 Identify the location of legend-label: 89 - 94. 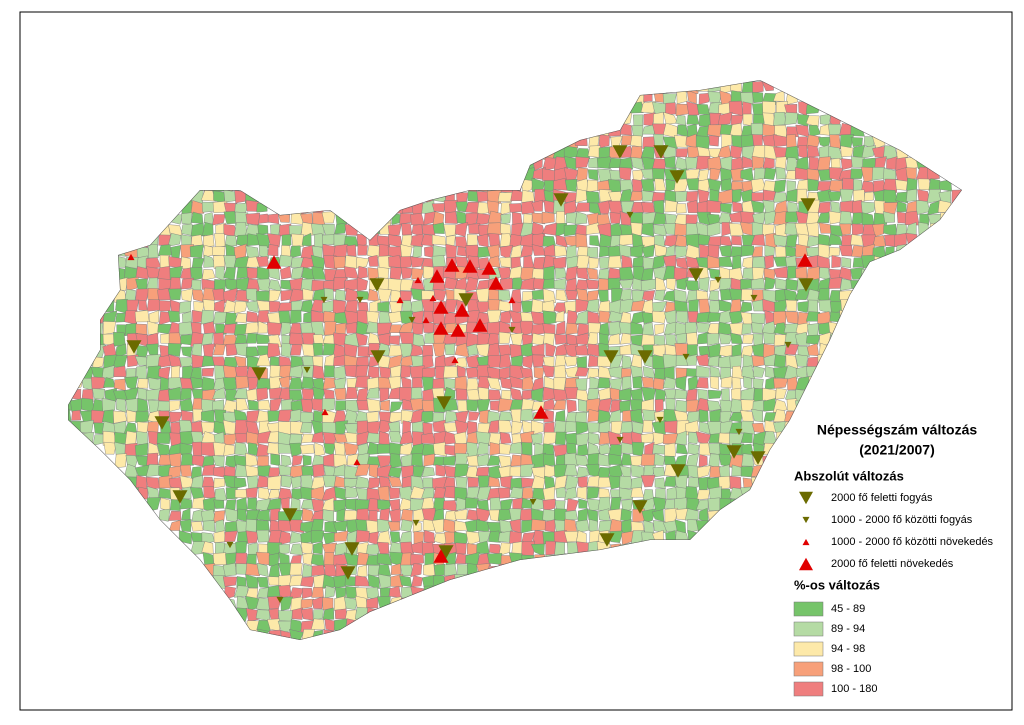
(848, 629).